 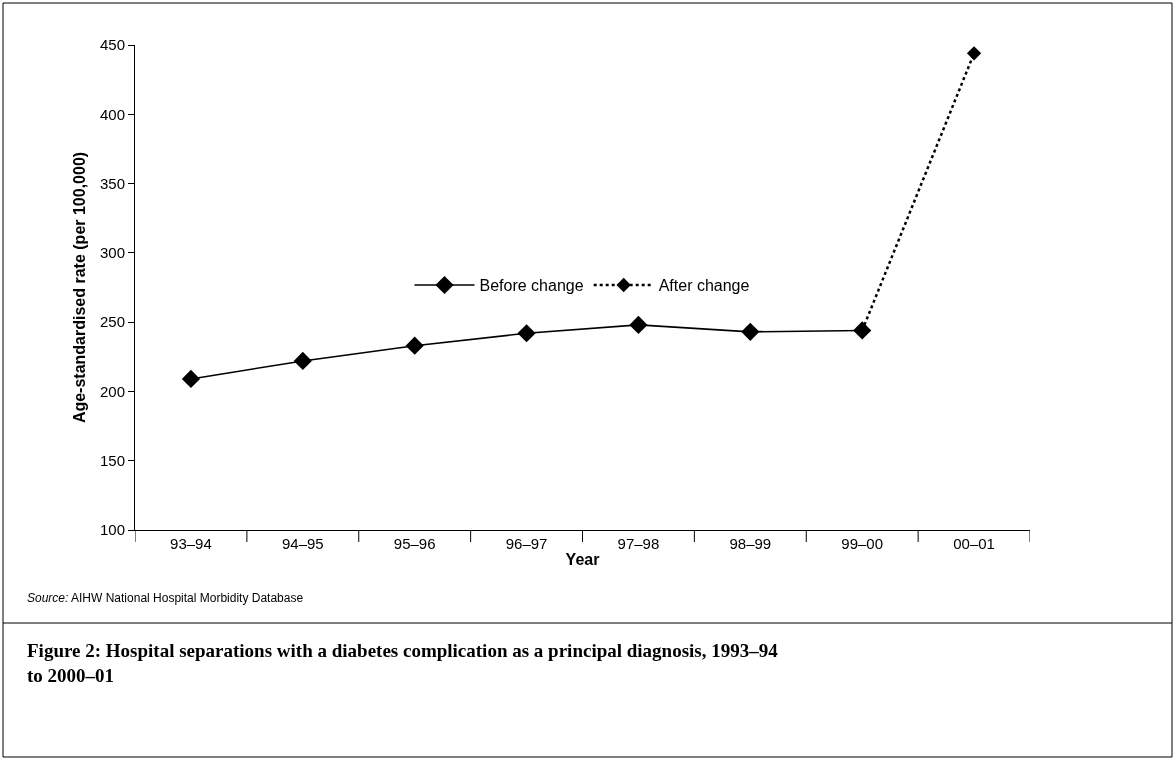 What do you see at coordinates (112, 530) in the screenshot?
I see `y-tick-label: 100` at bounding box center [112, 530].